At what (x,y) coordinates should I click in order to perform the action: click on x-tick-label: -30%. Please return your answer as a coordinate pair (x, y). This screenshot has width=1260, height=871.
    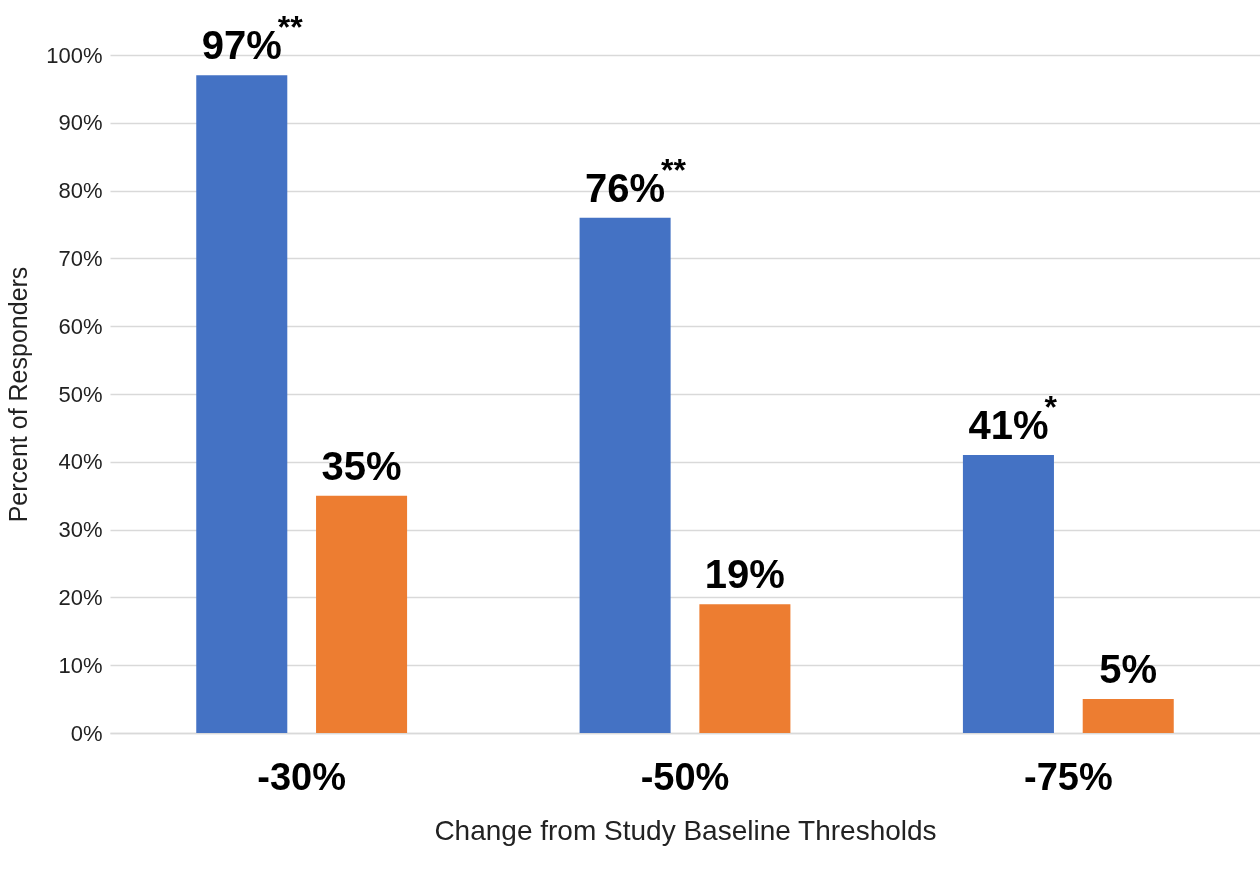
    Looking at the image, I should click on (302, 776).